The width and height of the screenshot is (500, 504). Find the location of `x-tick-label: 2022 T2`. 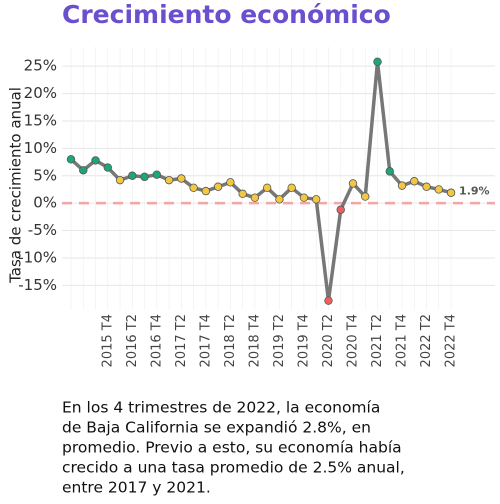

x-tick-label: 2022 T2 is located at coordinates (426, 340).